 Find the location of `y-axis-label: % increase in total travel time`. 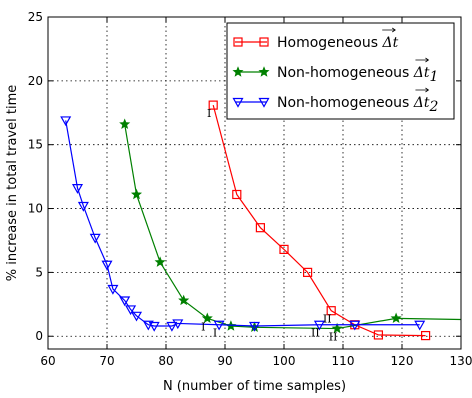

y-axis-label: % increase in total travel time is located at coordinates (12, 183).